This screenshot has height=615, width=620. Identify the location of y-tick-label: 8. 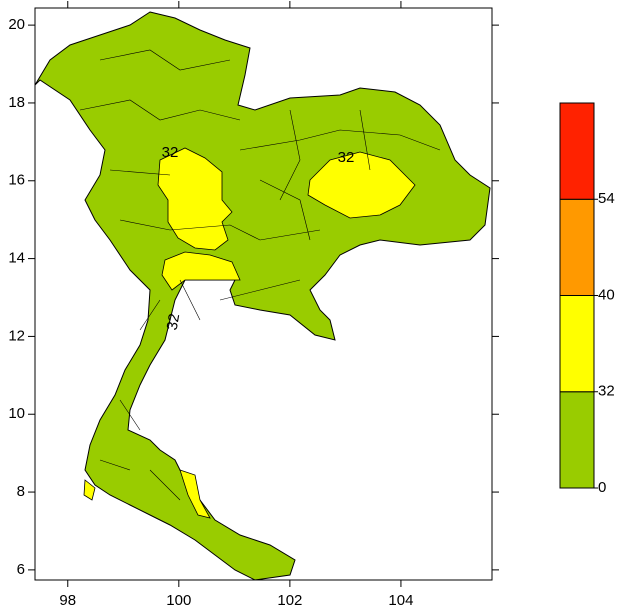
(21, 491).